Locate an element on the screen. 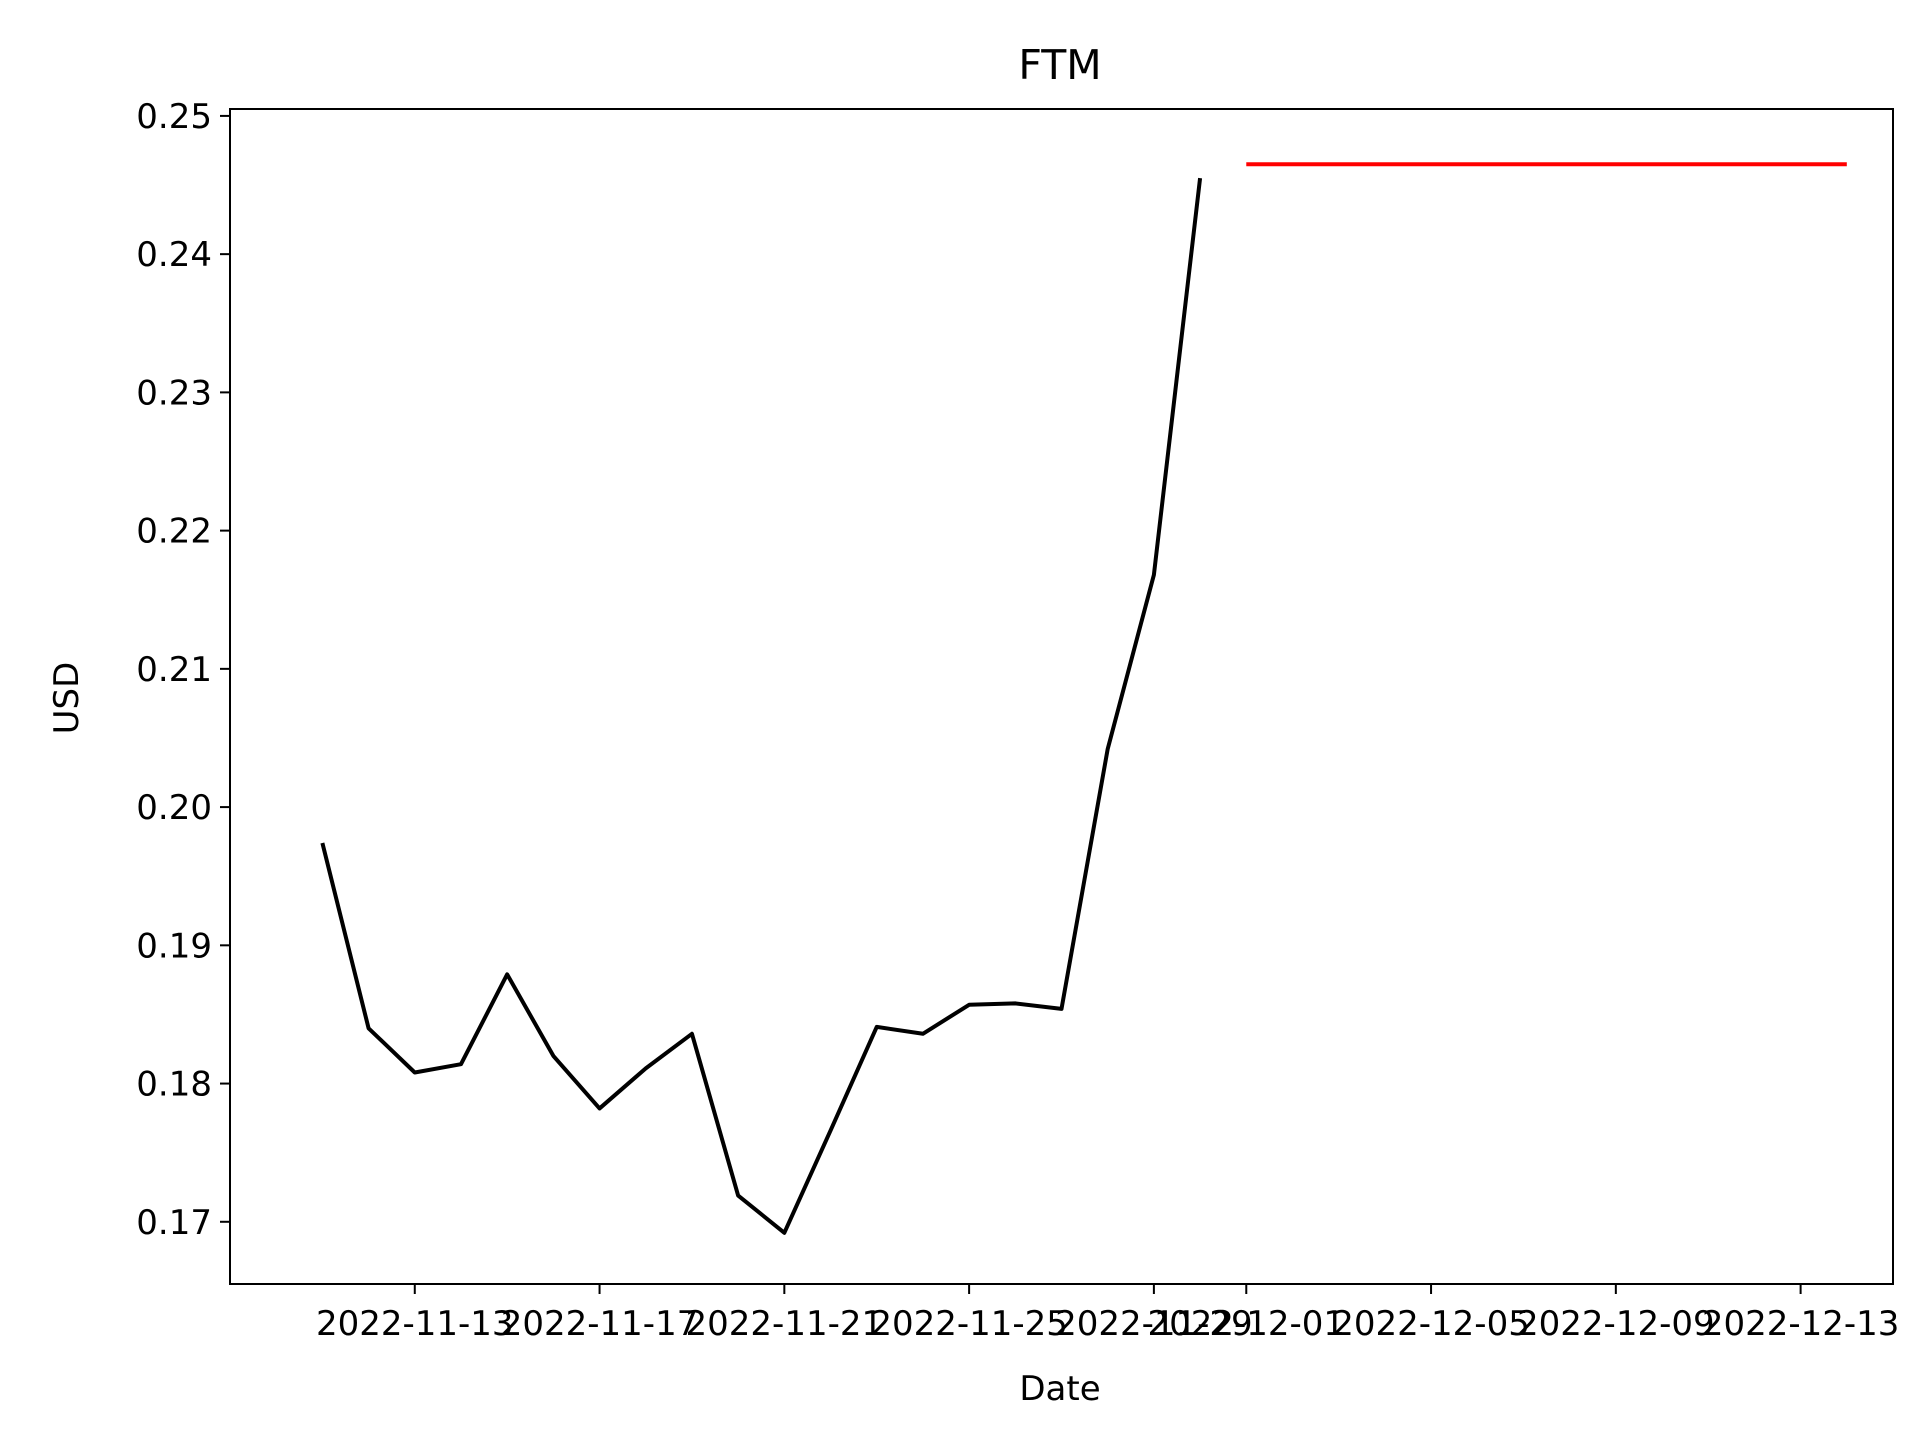  y-axis: 0.17 0.18 0.19 0.20 0.21 0.22 0.23 0.24 0.25 is located at coordinates (183, 670).